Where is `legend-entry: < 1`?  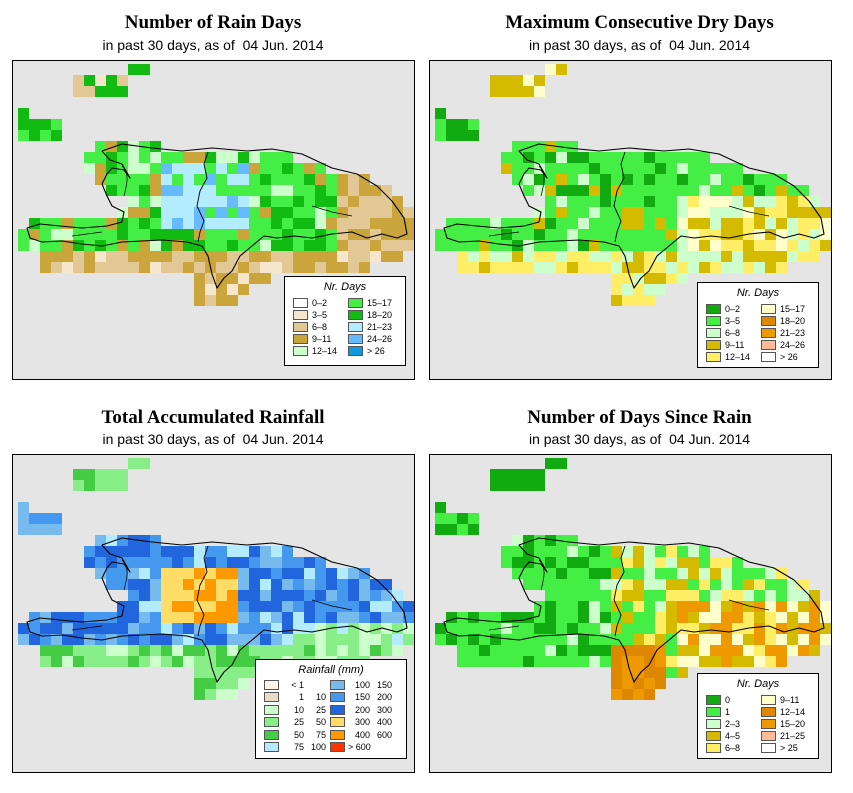 legend-entry: < 1 is located at coordinates (295, 684).